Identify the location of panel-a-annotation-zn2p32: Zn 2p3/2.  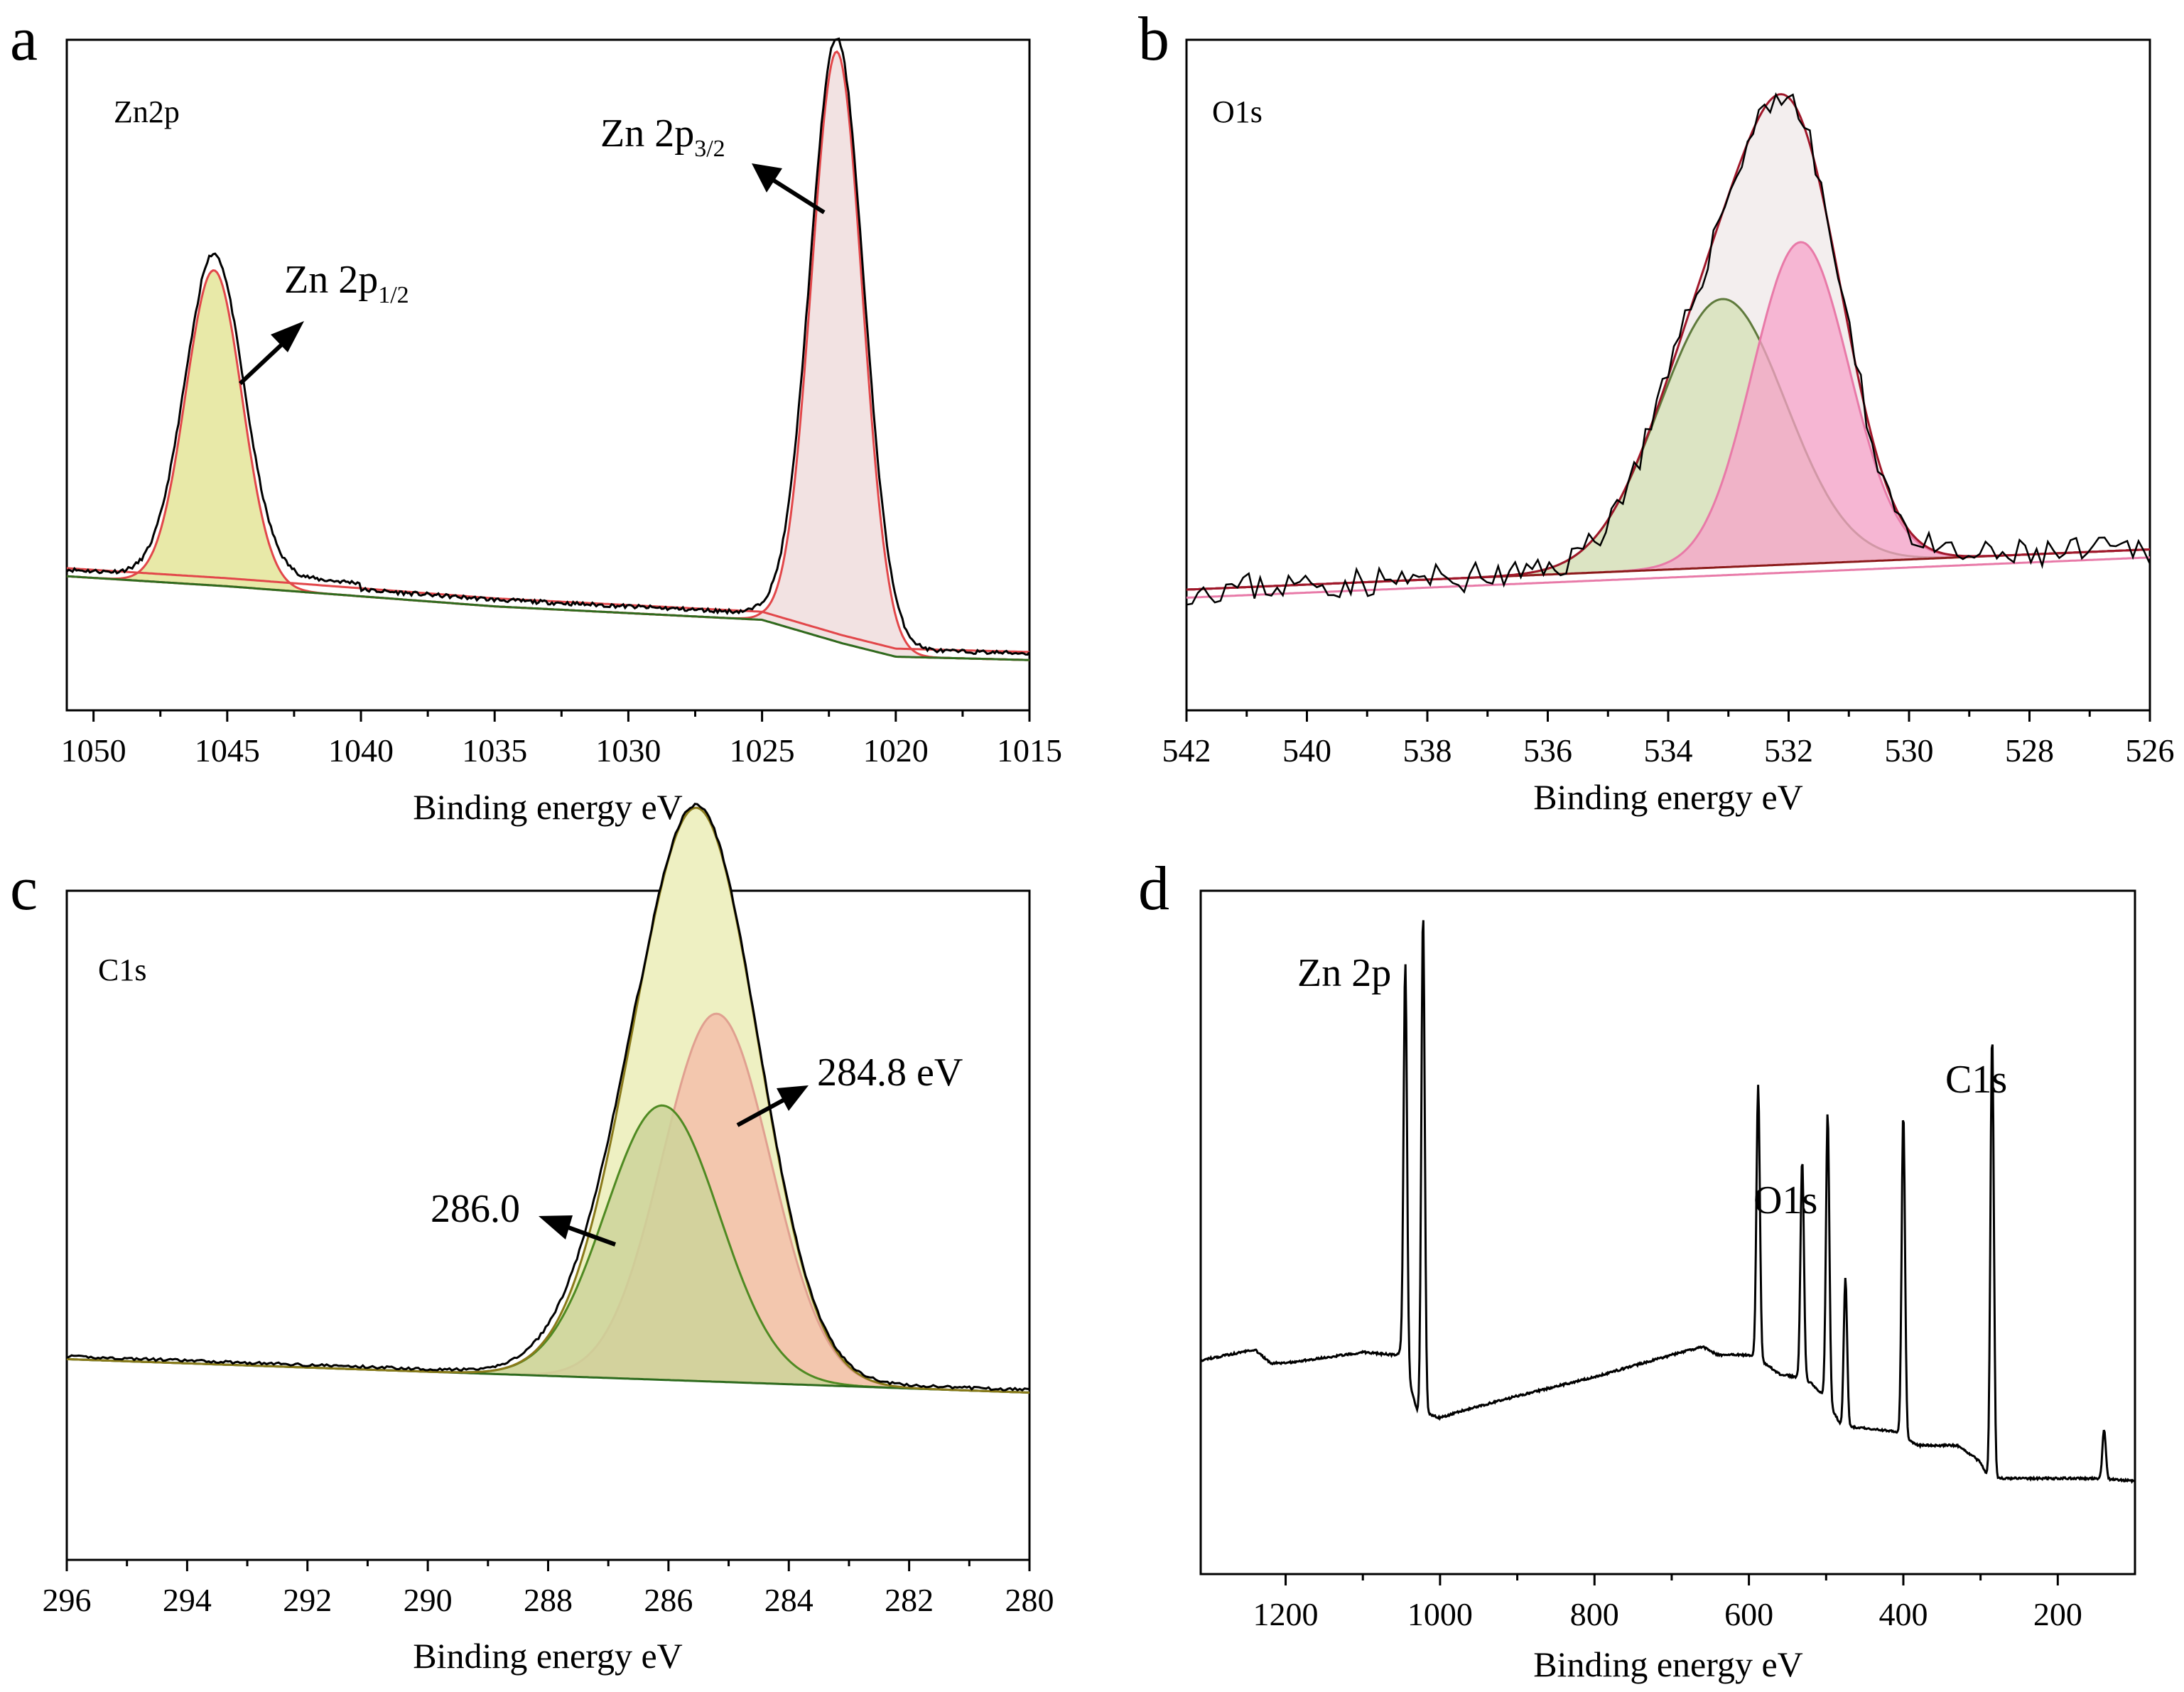
(713, 163).